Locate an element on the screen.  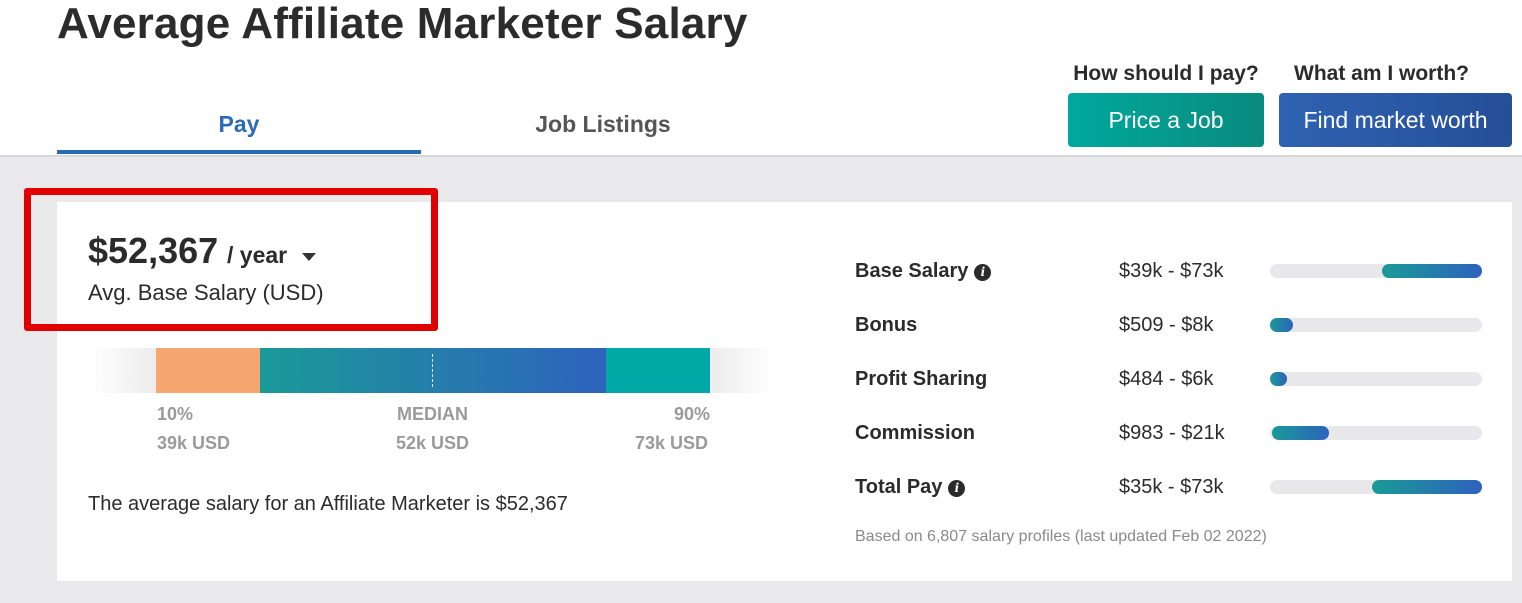
tab-pay: Pay is located at coordinates (239, 127).